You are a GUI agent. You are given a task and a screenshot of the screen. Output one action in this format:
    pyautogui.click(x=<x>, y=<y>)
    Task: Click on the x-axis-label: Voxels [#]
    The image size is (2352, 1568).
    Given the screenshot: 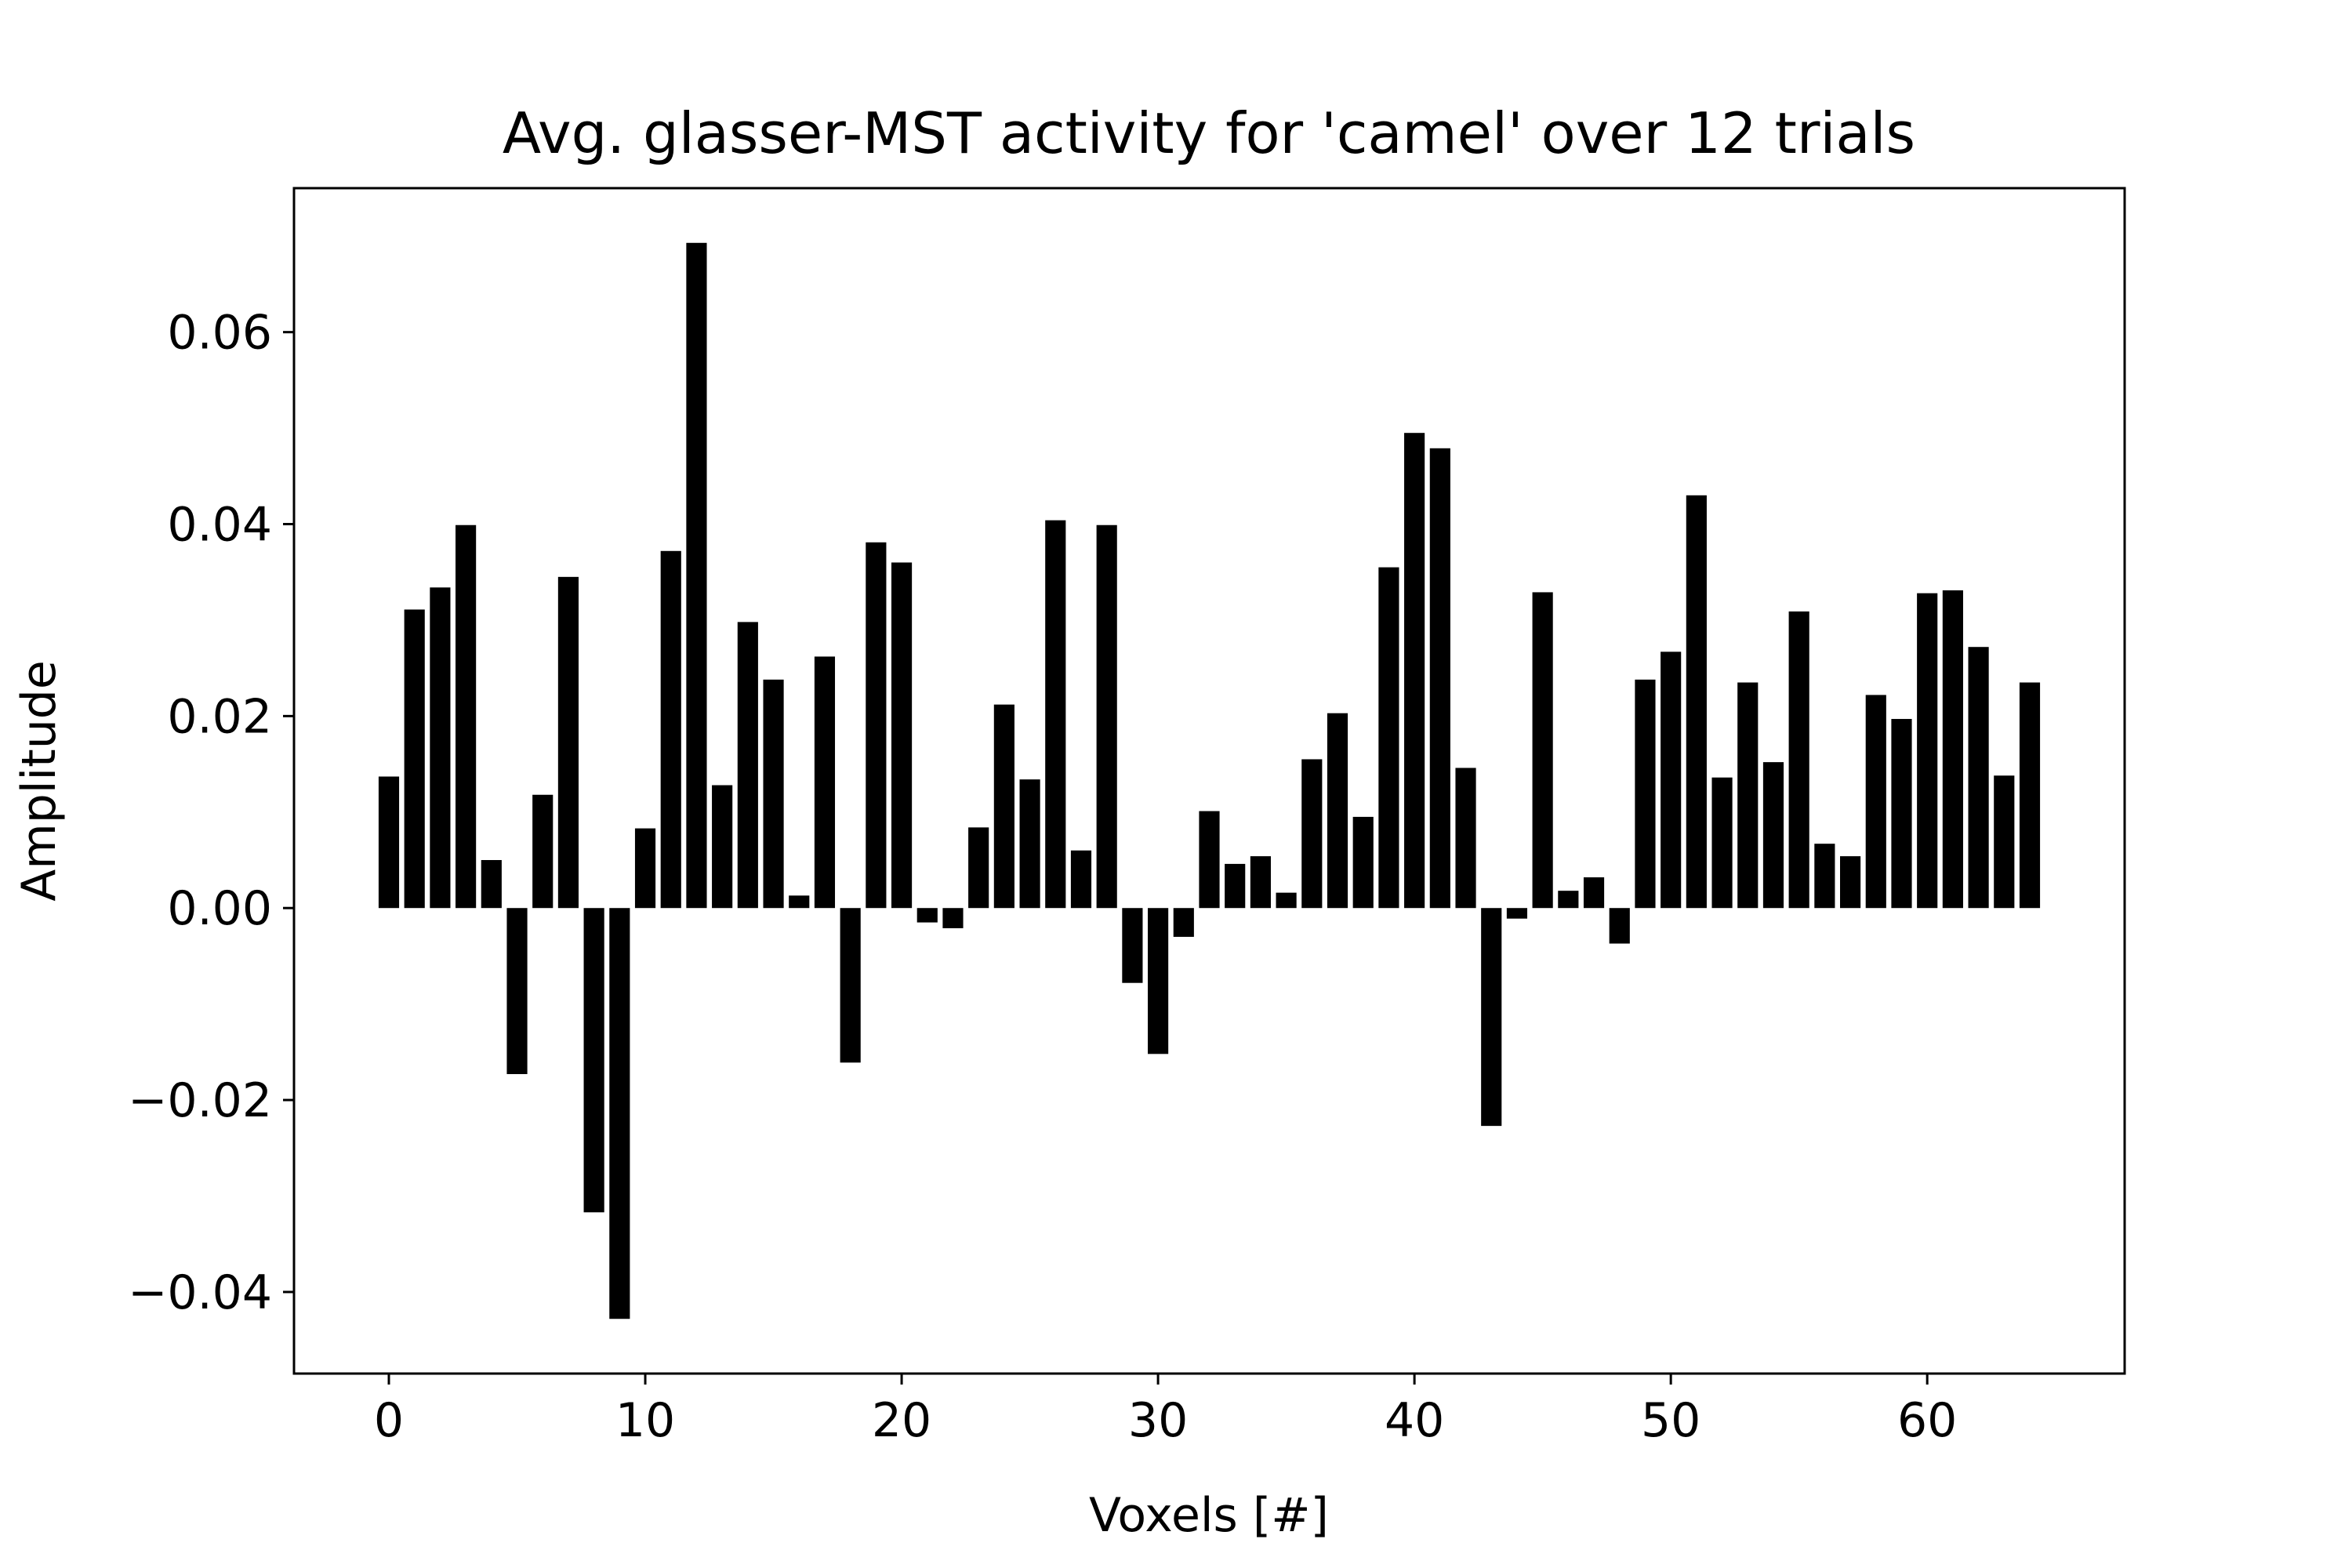 What is the action you would take?
    pyautogui.click(x=1209, y=1515)
    